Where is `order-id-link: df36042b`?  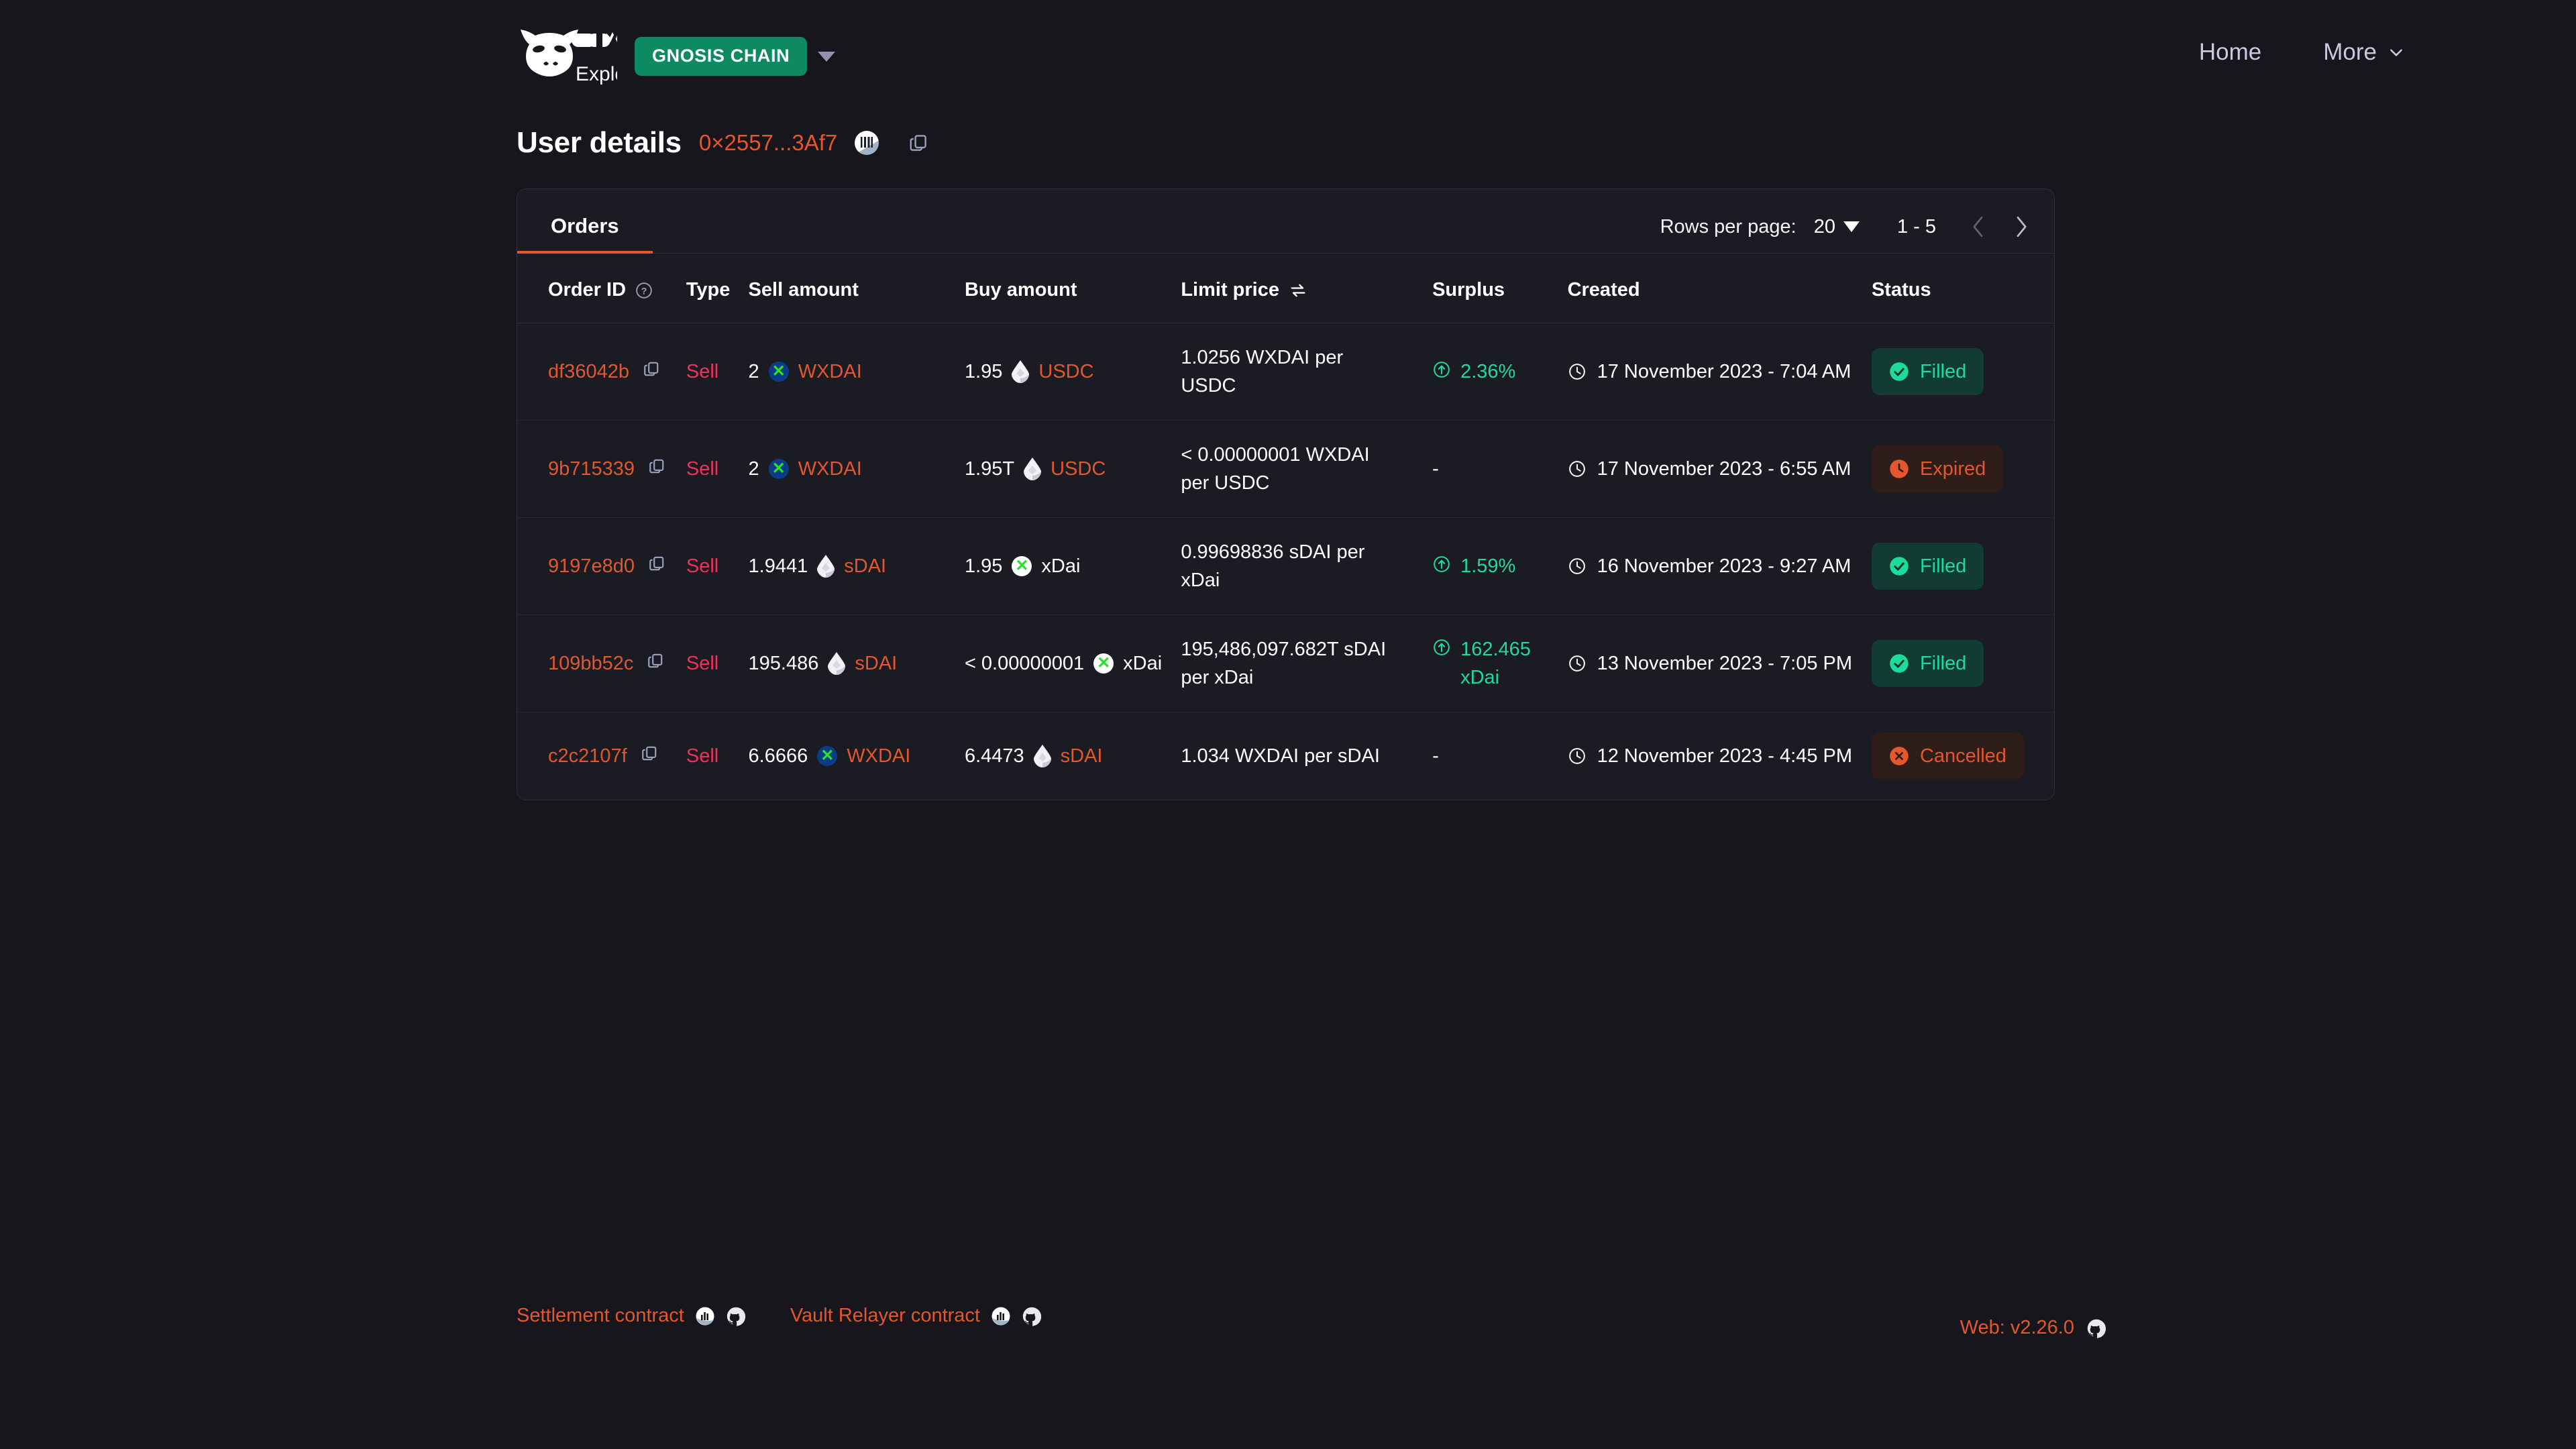 order-id-link: df36042b is located at coordinates (588, 372).